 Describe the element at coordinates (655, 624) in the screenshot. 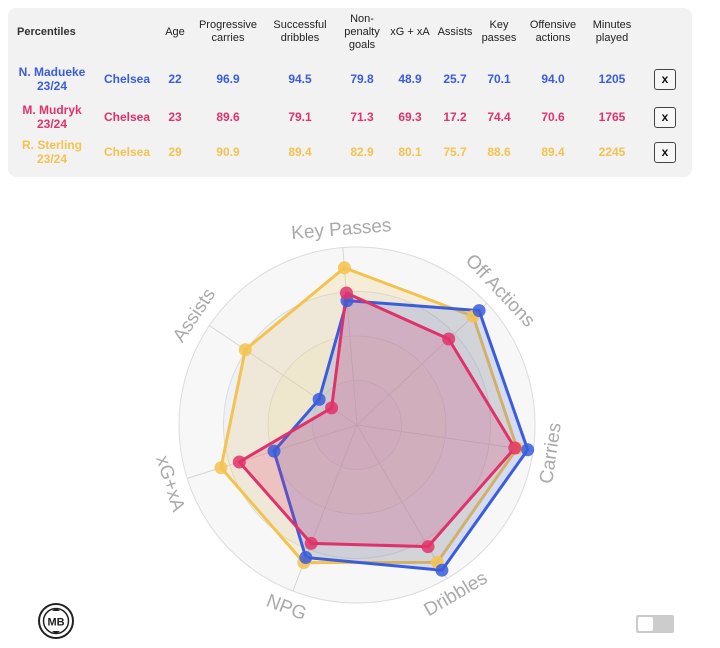

I see `toggle-switch` at that location.